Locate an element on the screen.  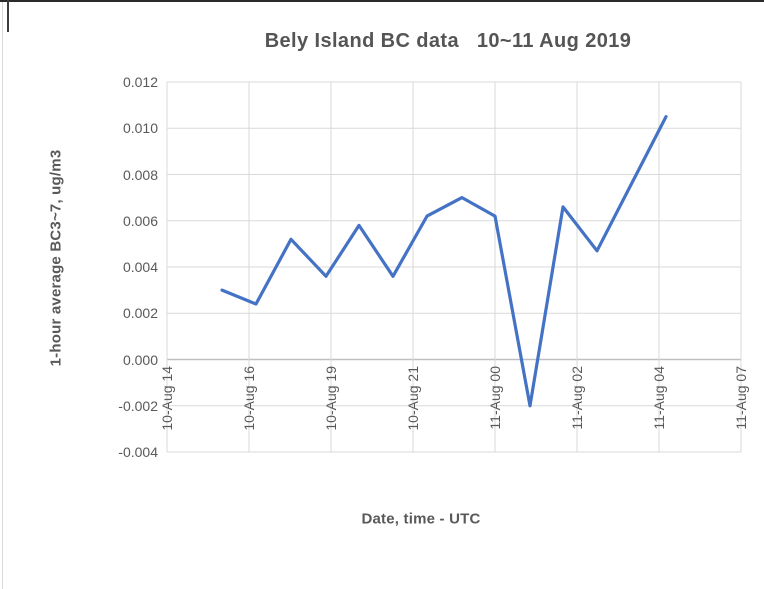
y-tick-label: 0.006 is located at coordinates (140, 220).